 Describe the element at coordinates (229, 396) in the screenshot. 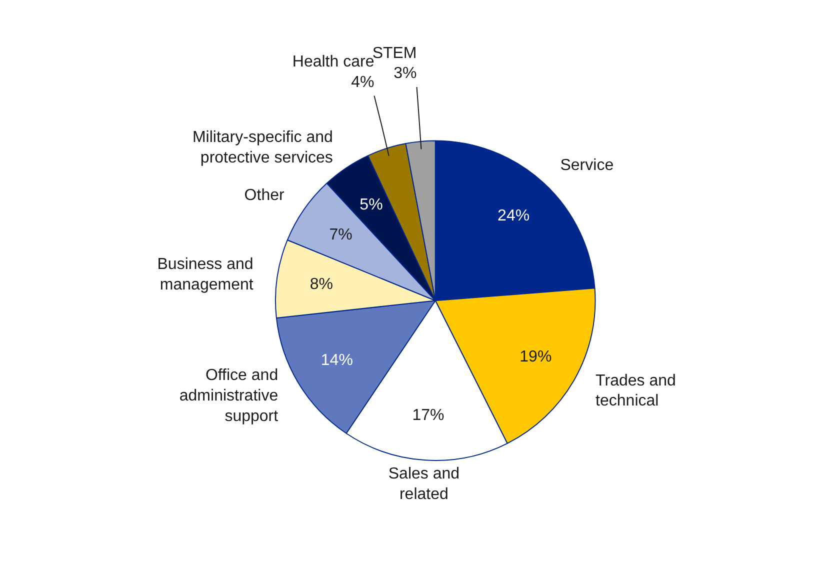

I see `slice-label: Office and administrative support` at that location.